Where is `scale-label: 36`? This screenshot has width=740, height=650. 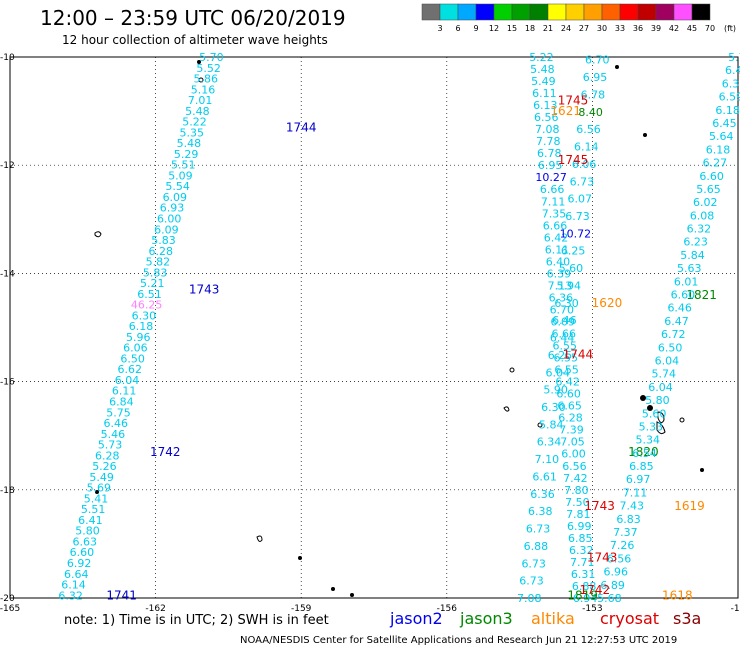
scale-label: 36 is located at coordinates (638, 28).